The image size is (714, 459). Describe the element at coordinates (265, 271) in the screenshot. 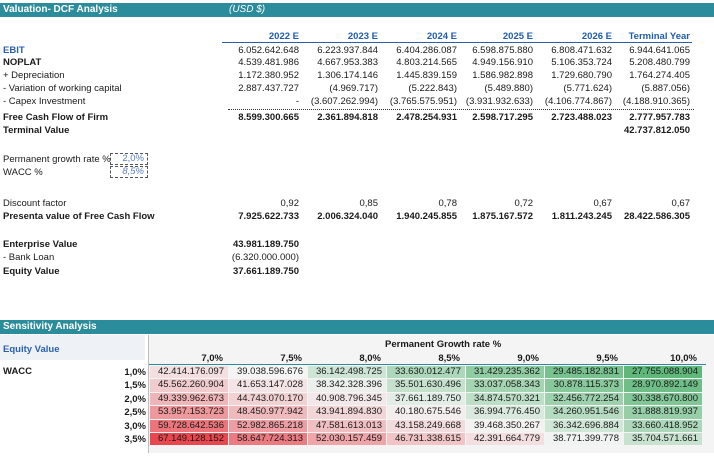

I see `equity-value: 37.661.189.750` at that location.